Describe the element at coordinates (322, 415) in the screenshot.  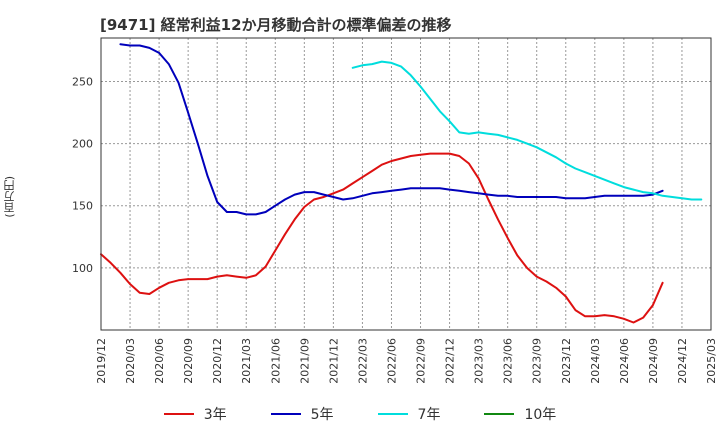
I see `legend-label: 5年` at that location.